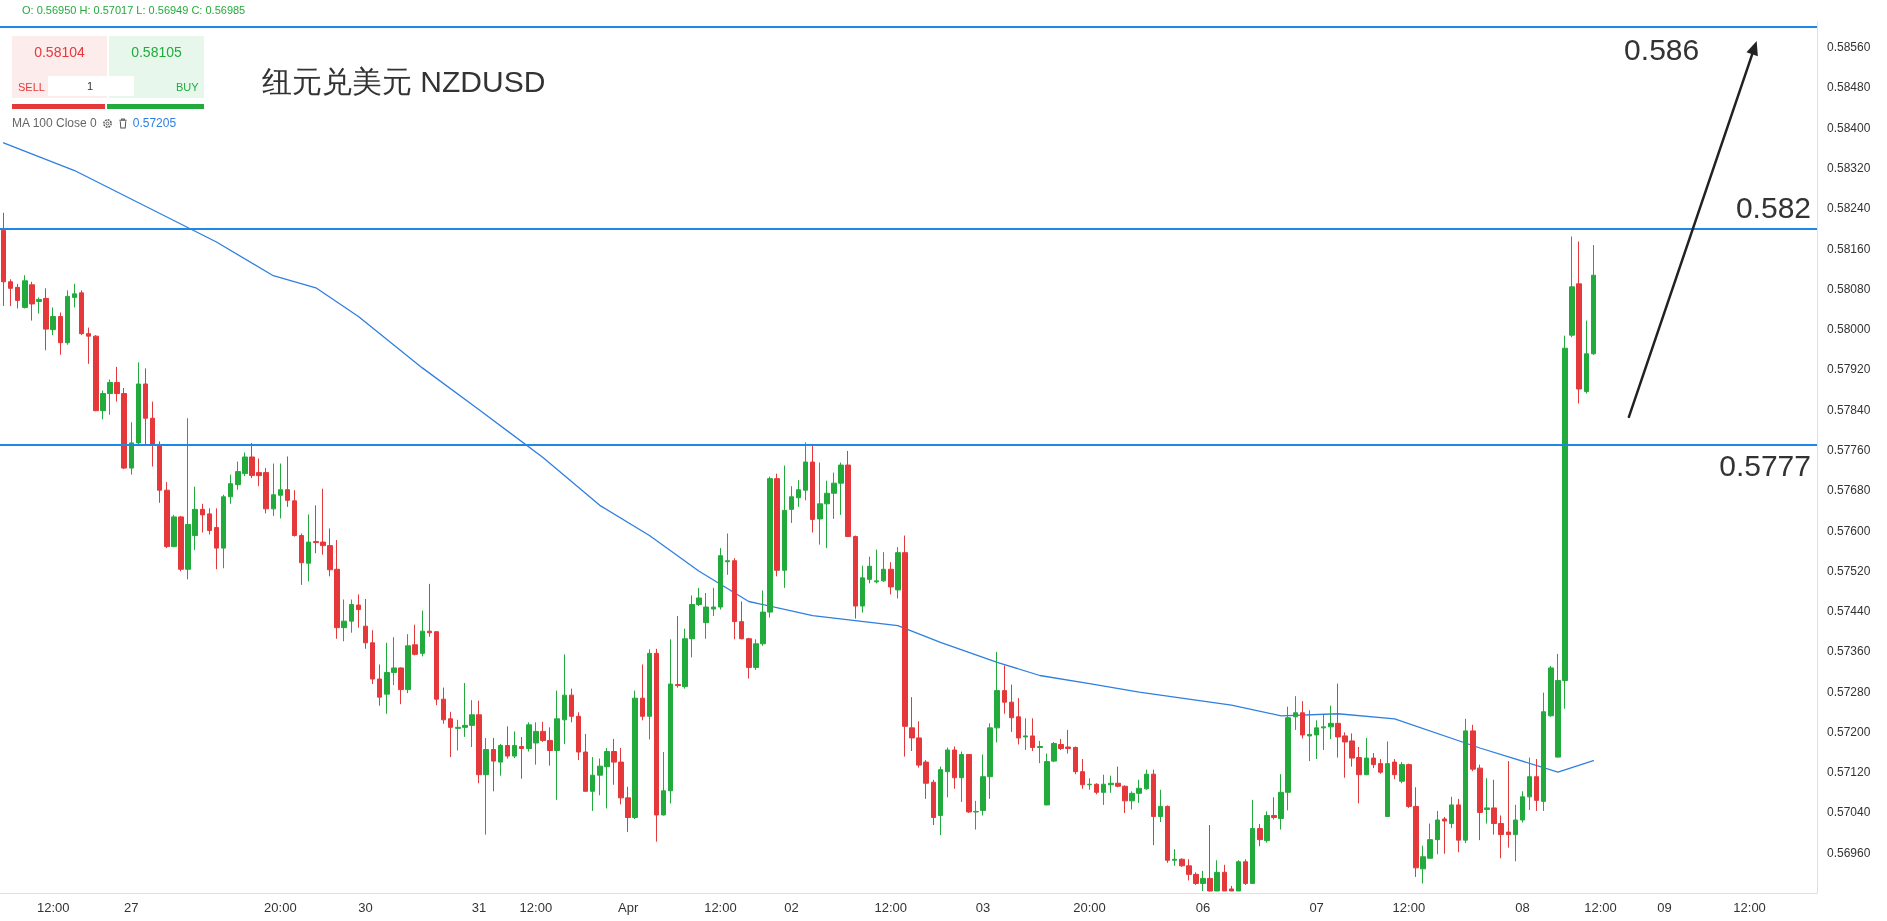 Image resolution: width=1887 pixels, height=921 pixels. I want to click on y-tick-label: 0.57360, so click(1849, 651).